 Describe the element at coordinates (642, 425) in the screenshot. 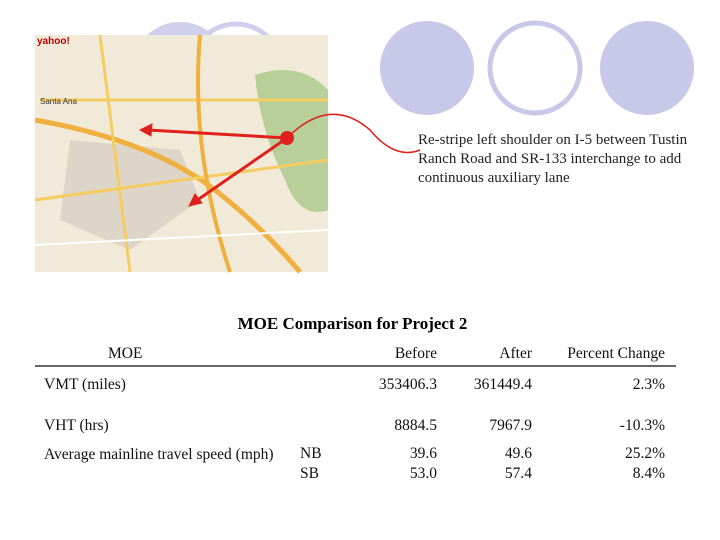

I see `cell: -10.3%` at that location.